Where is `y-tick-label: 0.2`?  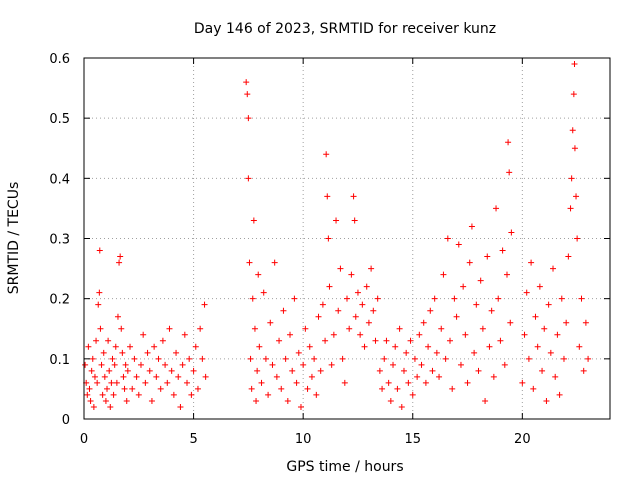 y-tick-label: 0.2 is located at coordinates (59, 300).